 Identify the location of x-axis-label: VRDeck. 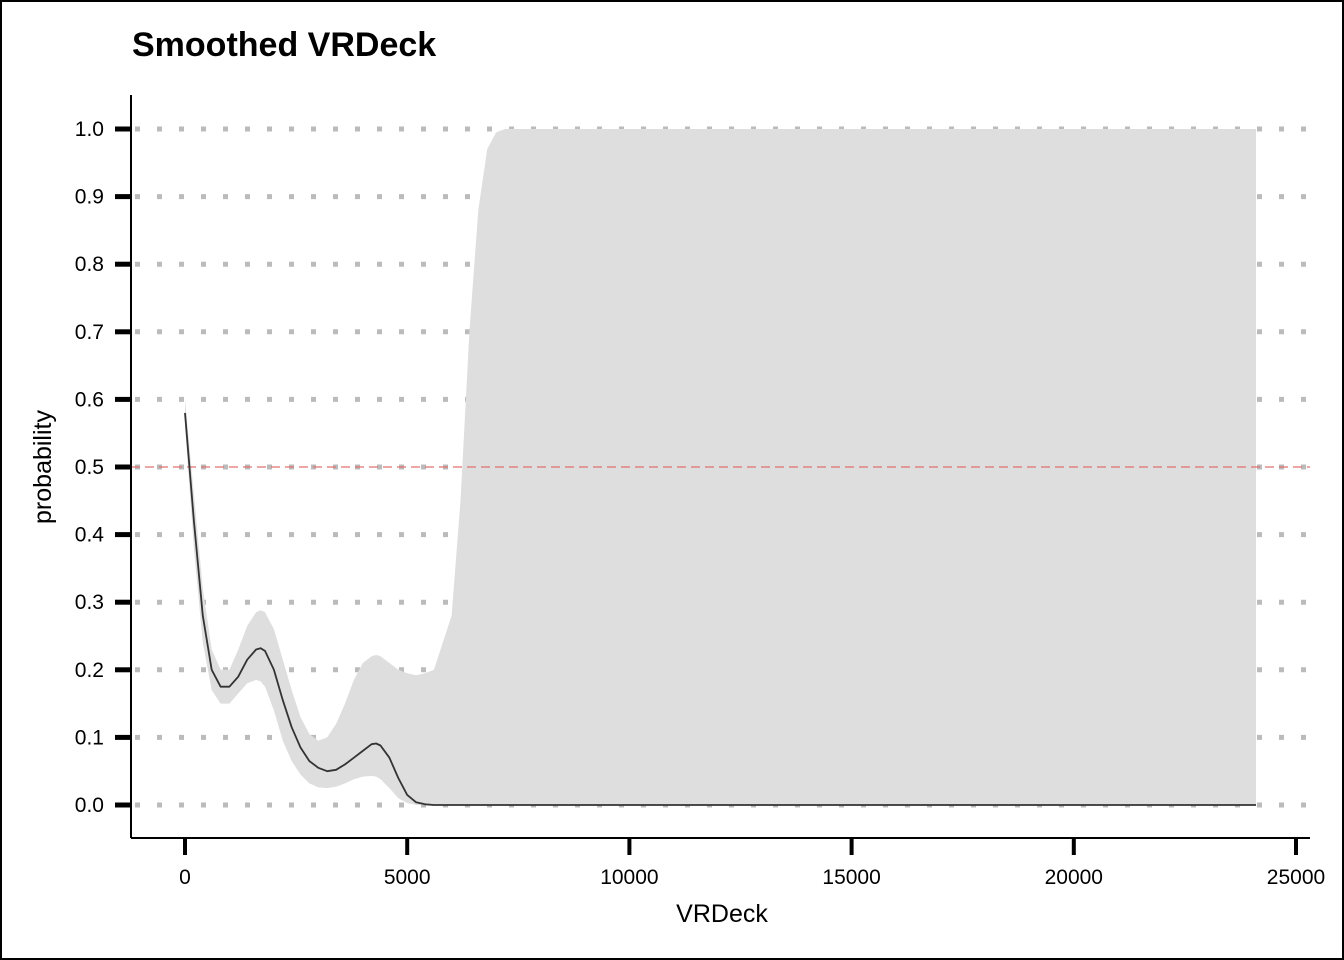
(722, 914).